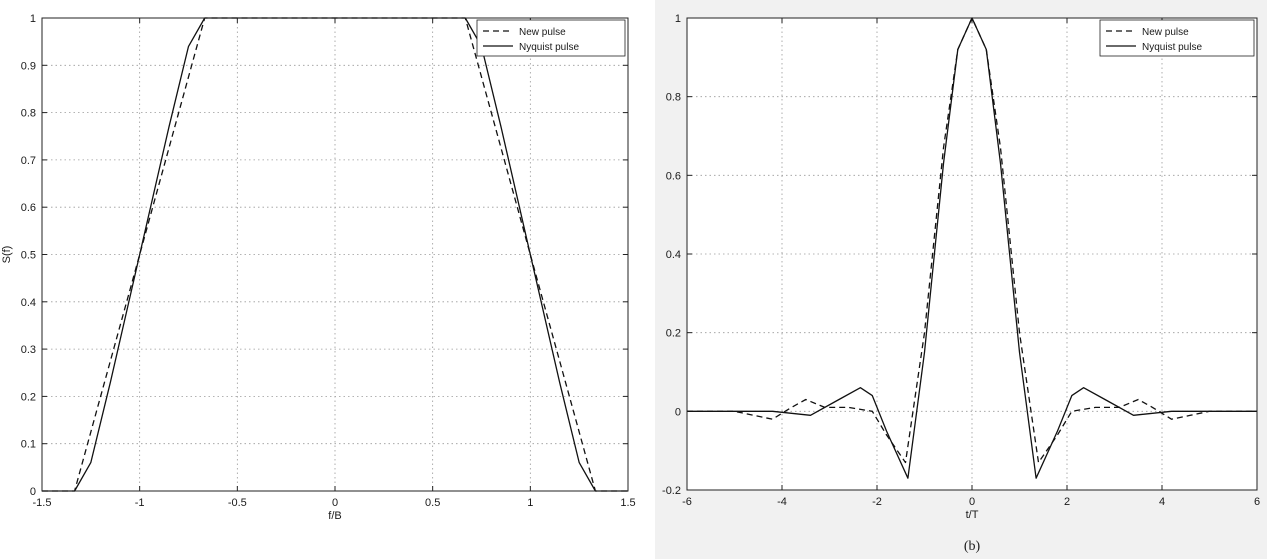  I want to click on y-axis-label: S(f), so click(7, 255).